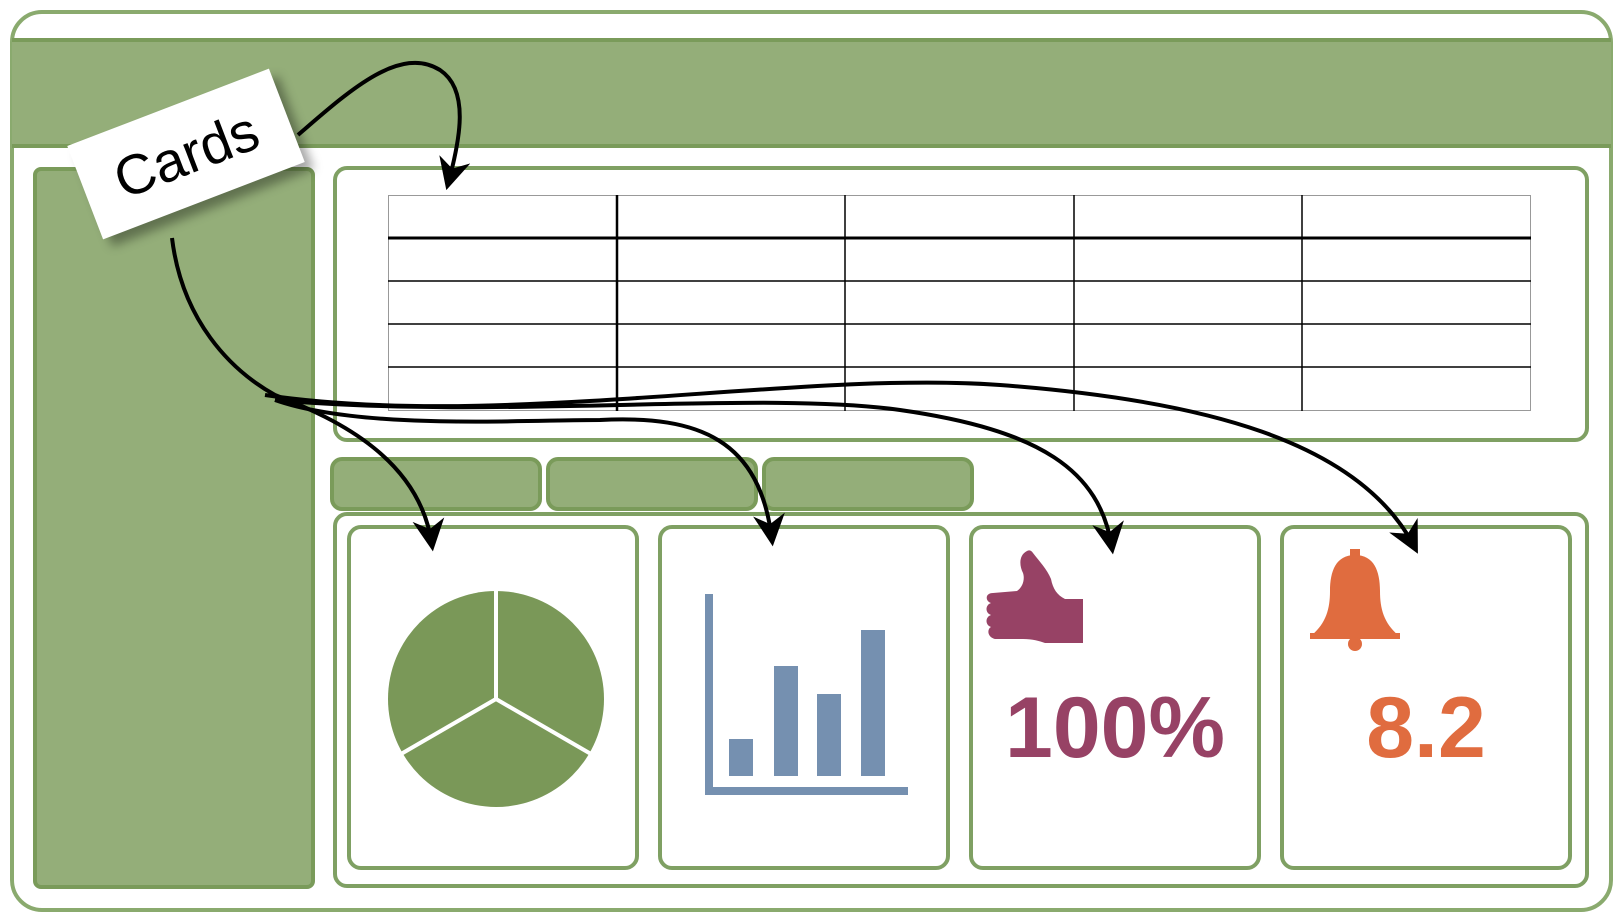  I want to click on pie-chart-icon, so click(496, 698).